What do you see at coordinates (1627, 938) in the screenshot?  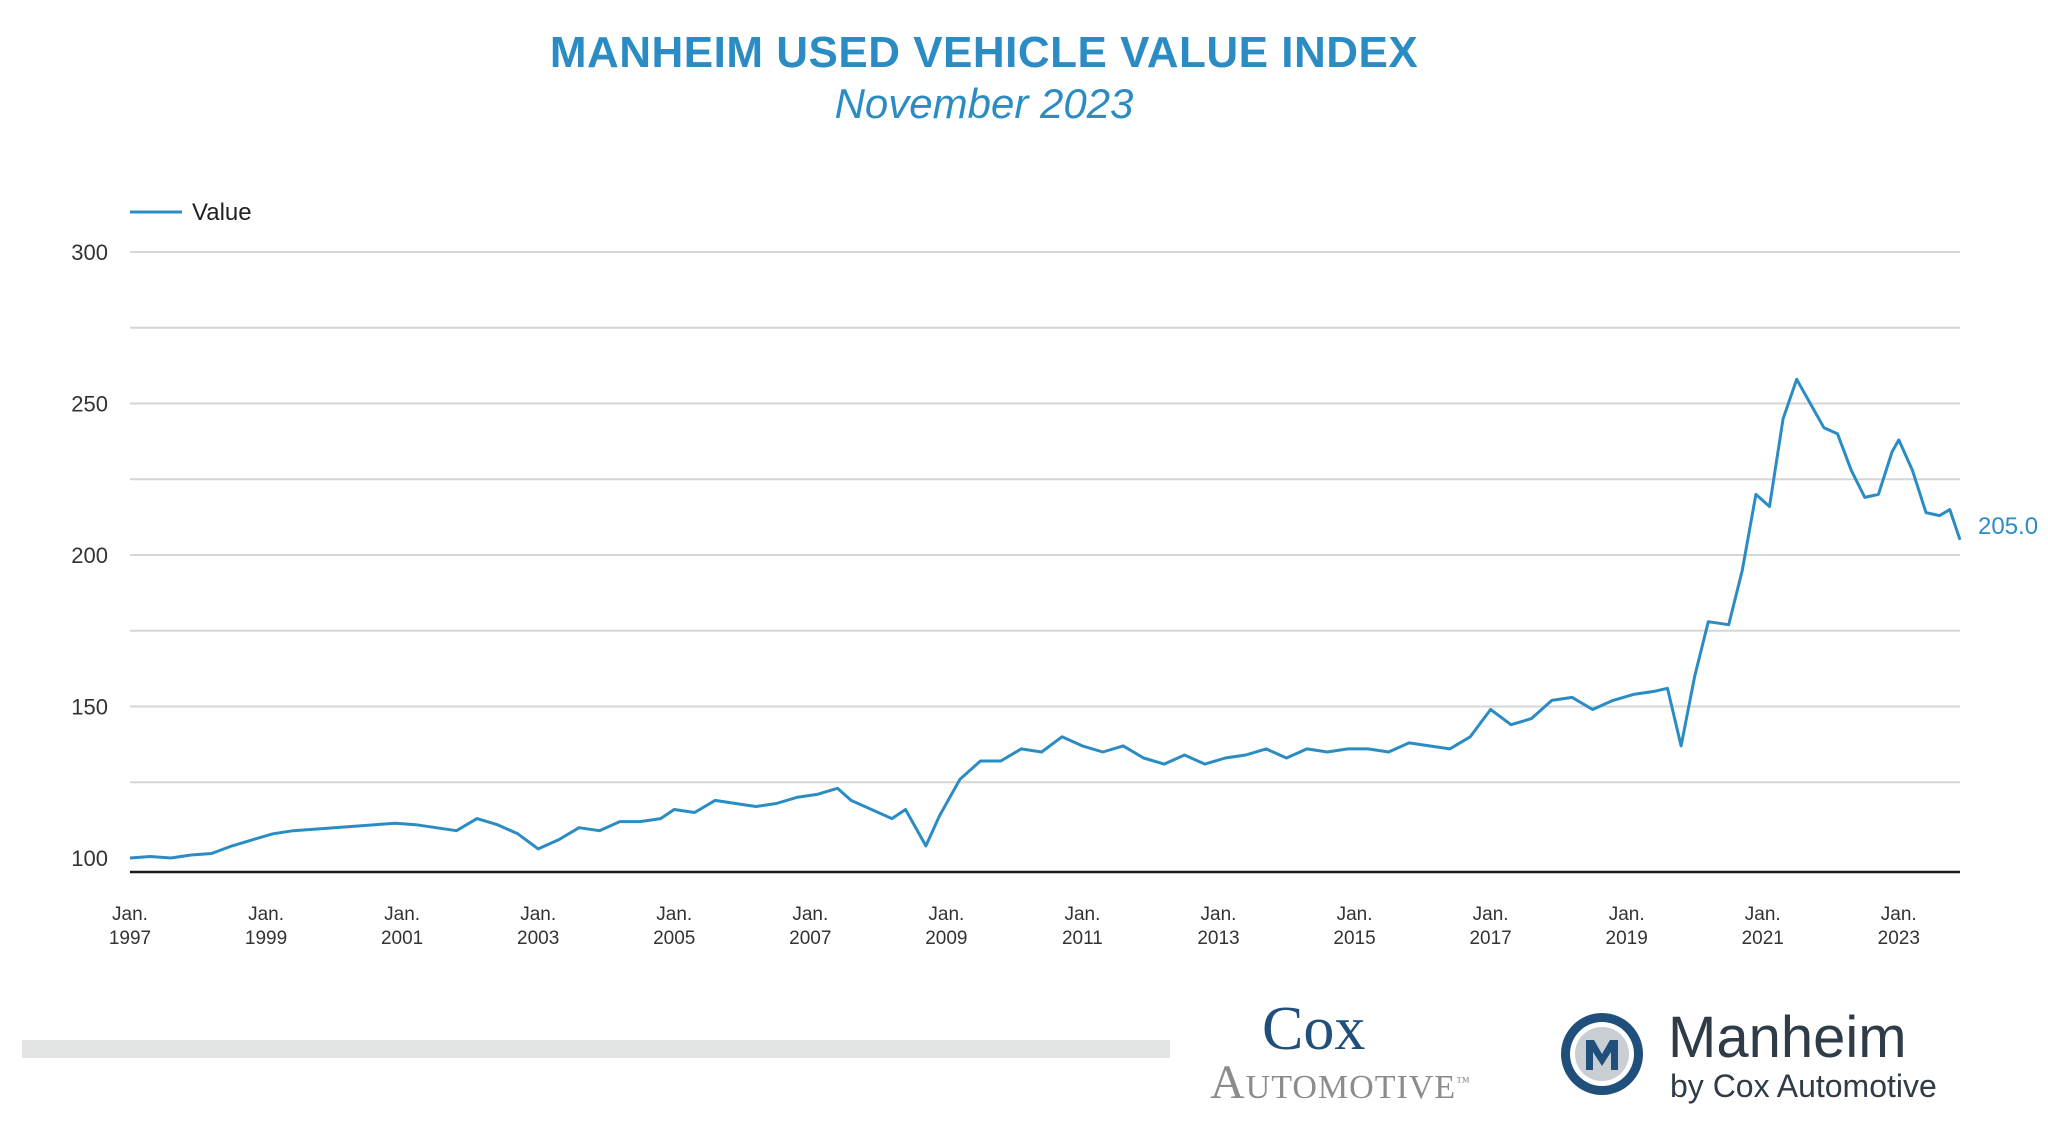 I see `x-tick-year-label: 2019` at bounding box center [1627, 938].